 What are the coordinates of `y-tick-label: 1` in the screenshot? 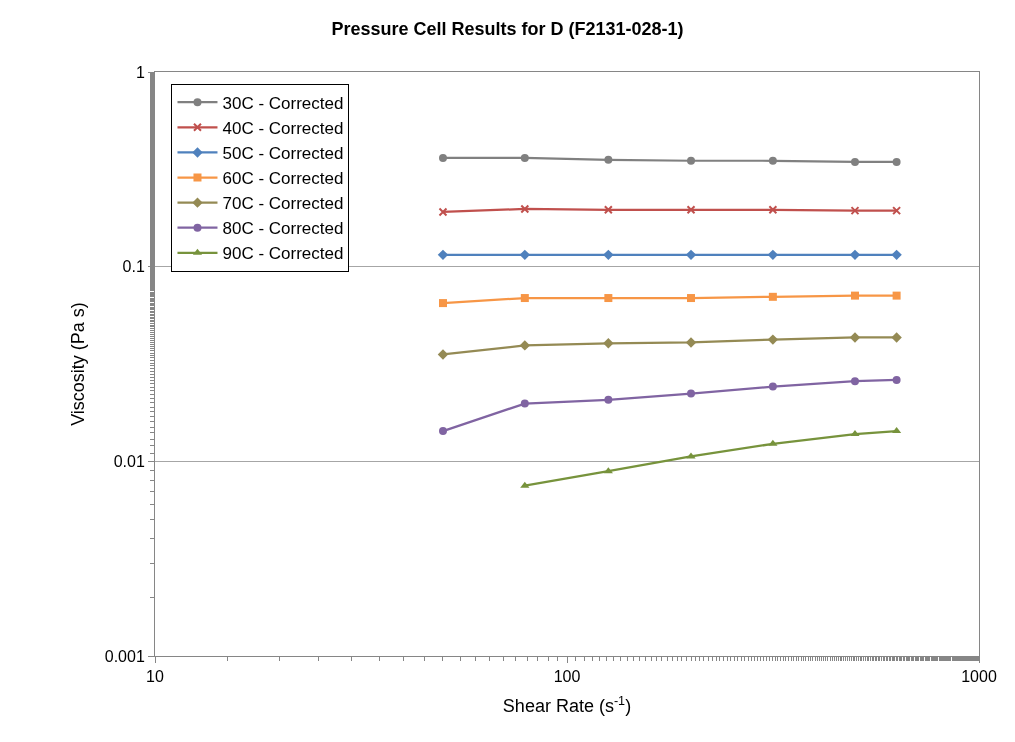 It's located at (140, 72).